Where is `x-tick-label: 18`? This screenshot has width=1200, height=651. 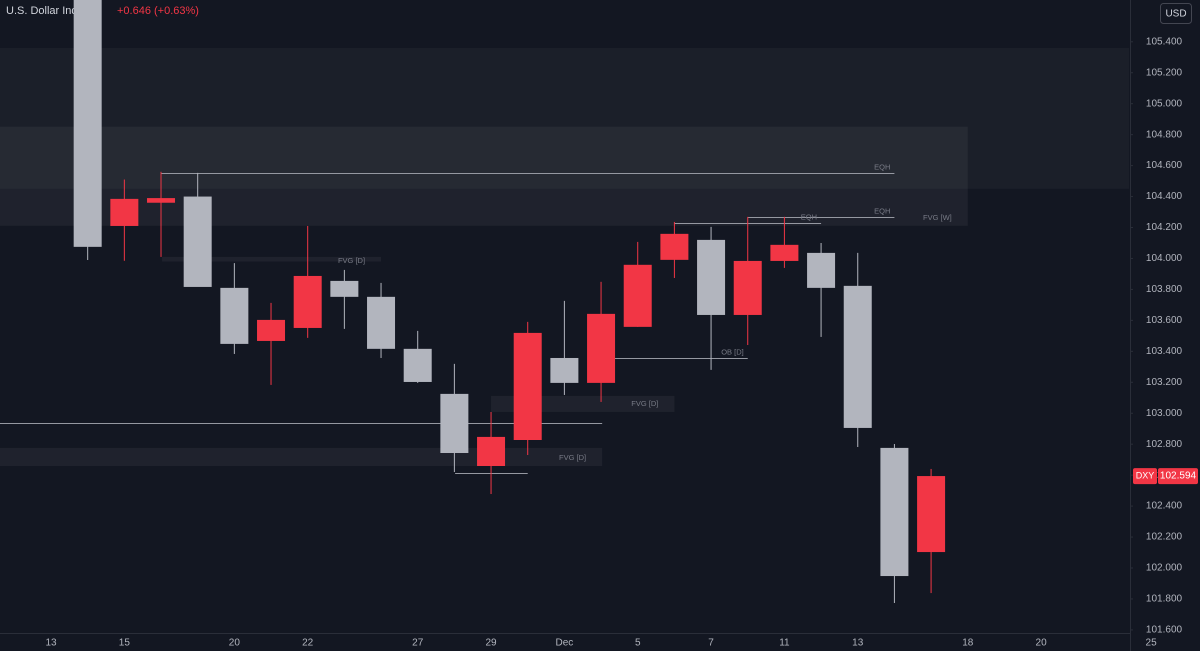
x-tick-label: 18 is located at coordinates (968, 643).